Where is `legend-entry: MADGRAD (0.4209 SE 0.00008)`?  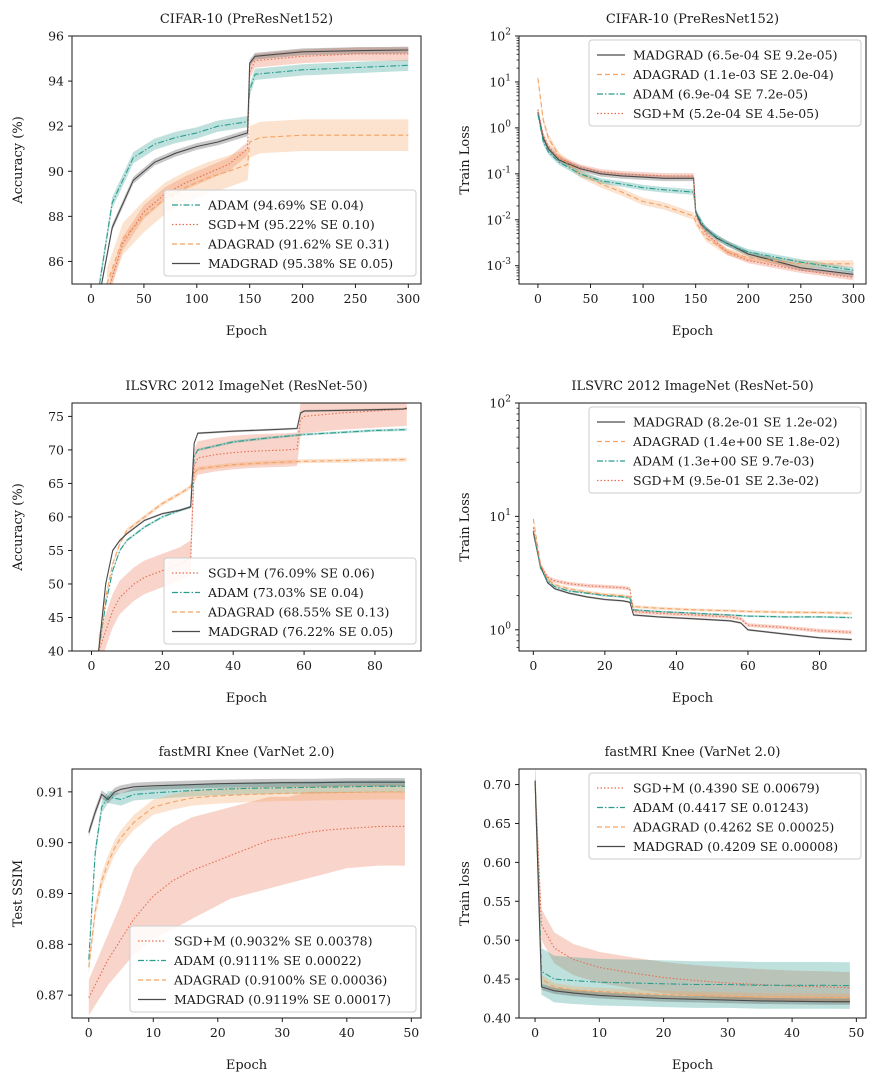
legend-entry: MADGRAD (0.4209 SE 0.00008) is located at coordinates (735, 846).